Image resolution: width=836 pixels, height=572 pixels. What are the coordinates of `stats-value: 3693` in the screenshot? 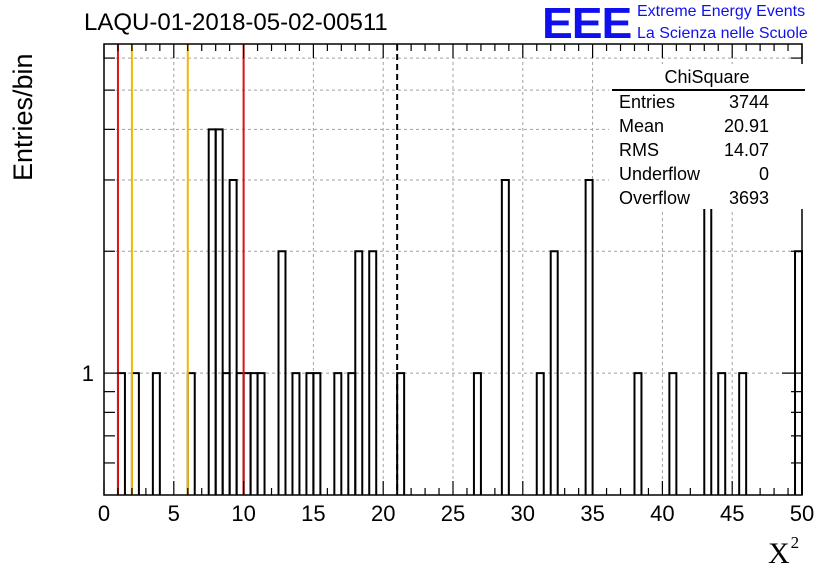 It's located at (748, 198).